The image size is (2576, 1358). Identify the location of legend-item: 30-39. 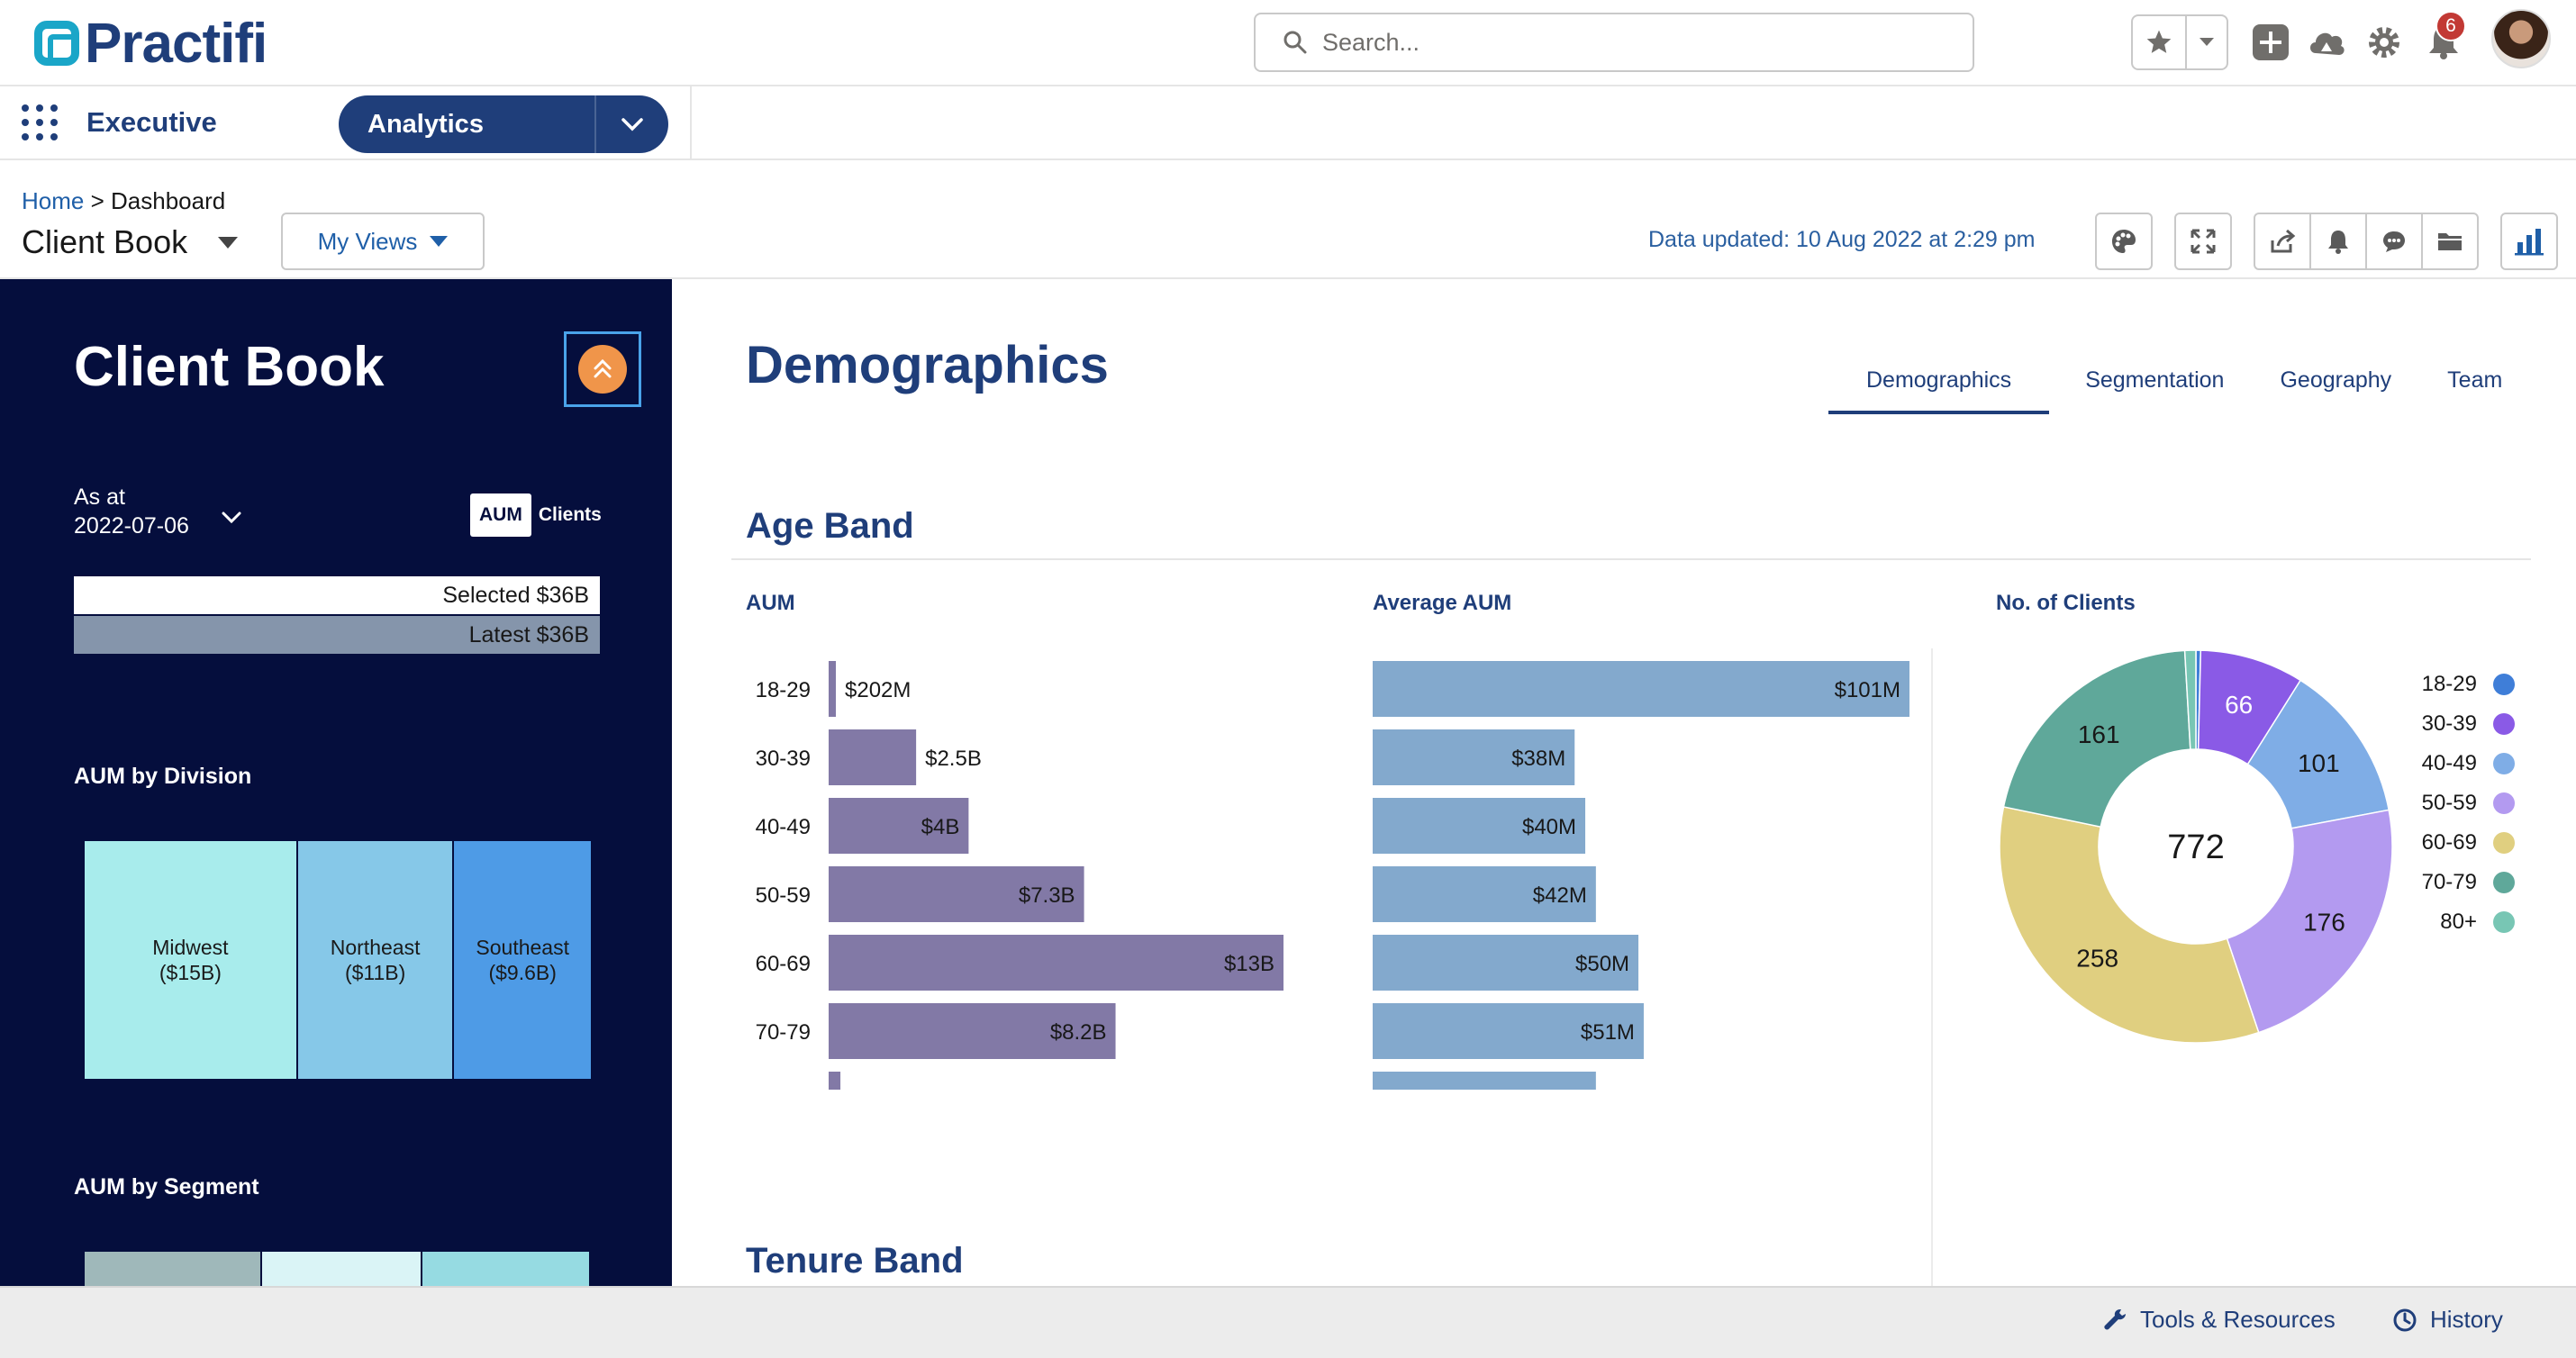
(2461, 726).